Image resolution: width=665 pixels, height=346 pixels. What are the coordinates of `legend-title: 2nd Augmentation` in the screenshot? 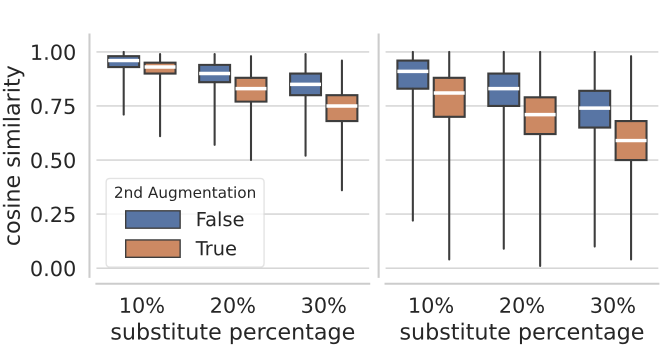 It's located at (185, 194).